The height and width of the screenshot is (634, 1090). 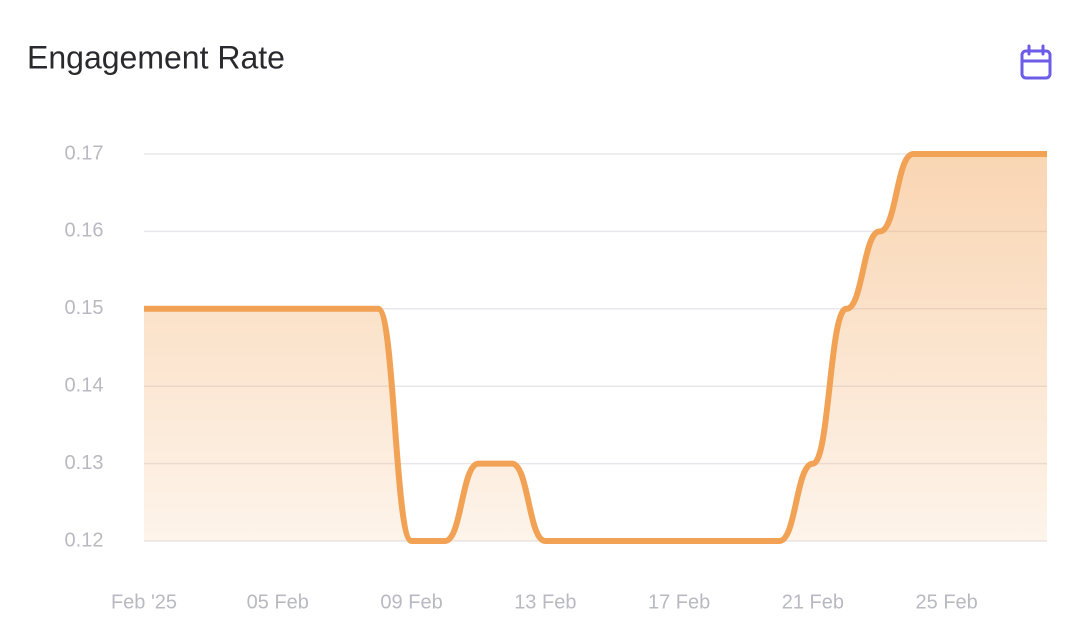 What do you see at coordinates (84, 153) in the screenshot?
I see `y-tick-label: 0.17` at bounding box center [84, 153].